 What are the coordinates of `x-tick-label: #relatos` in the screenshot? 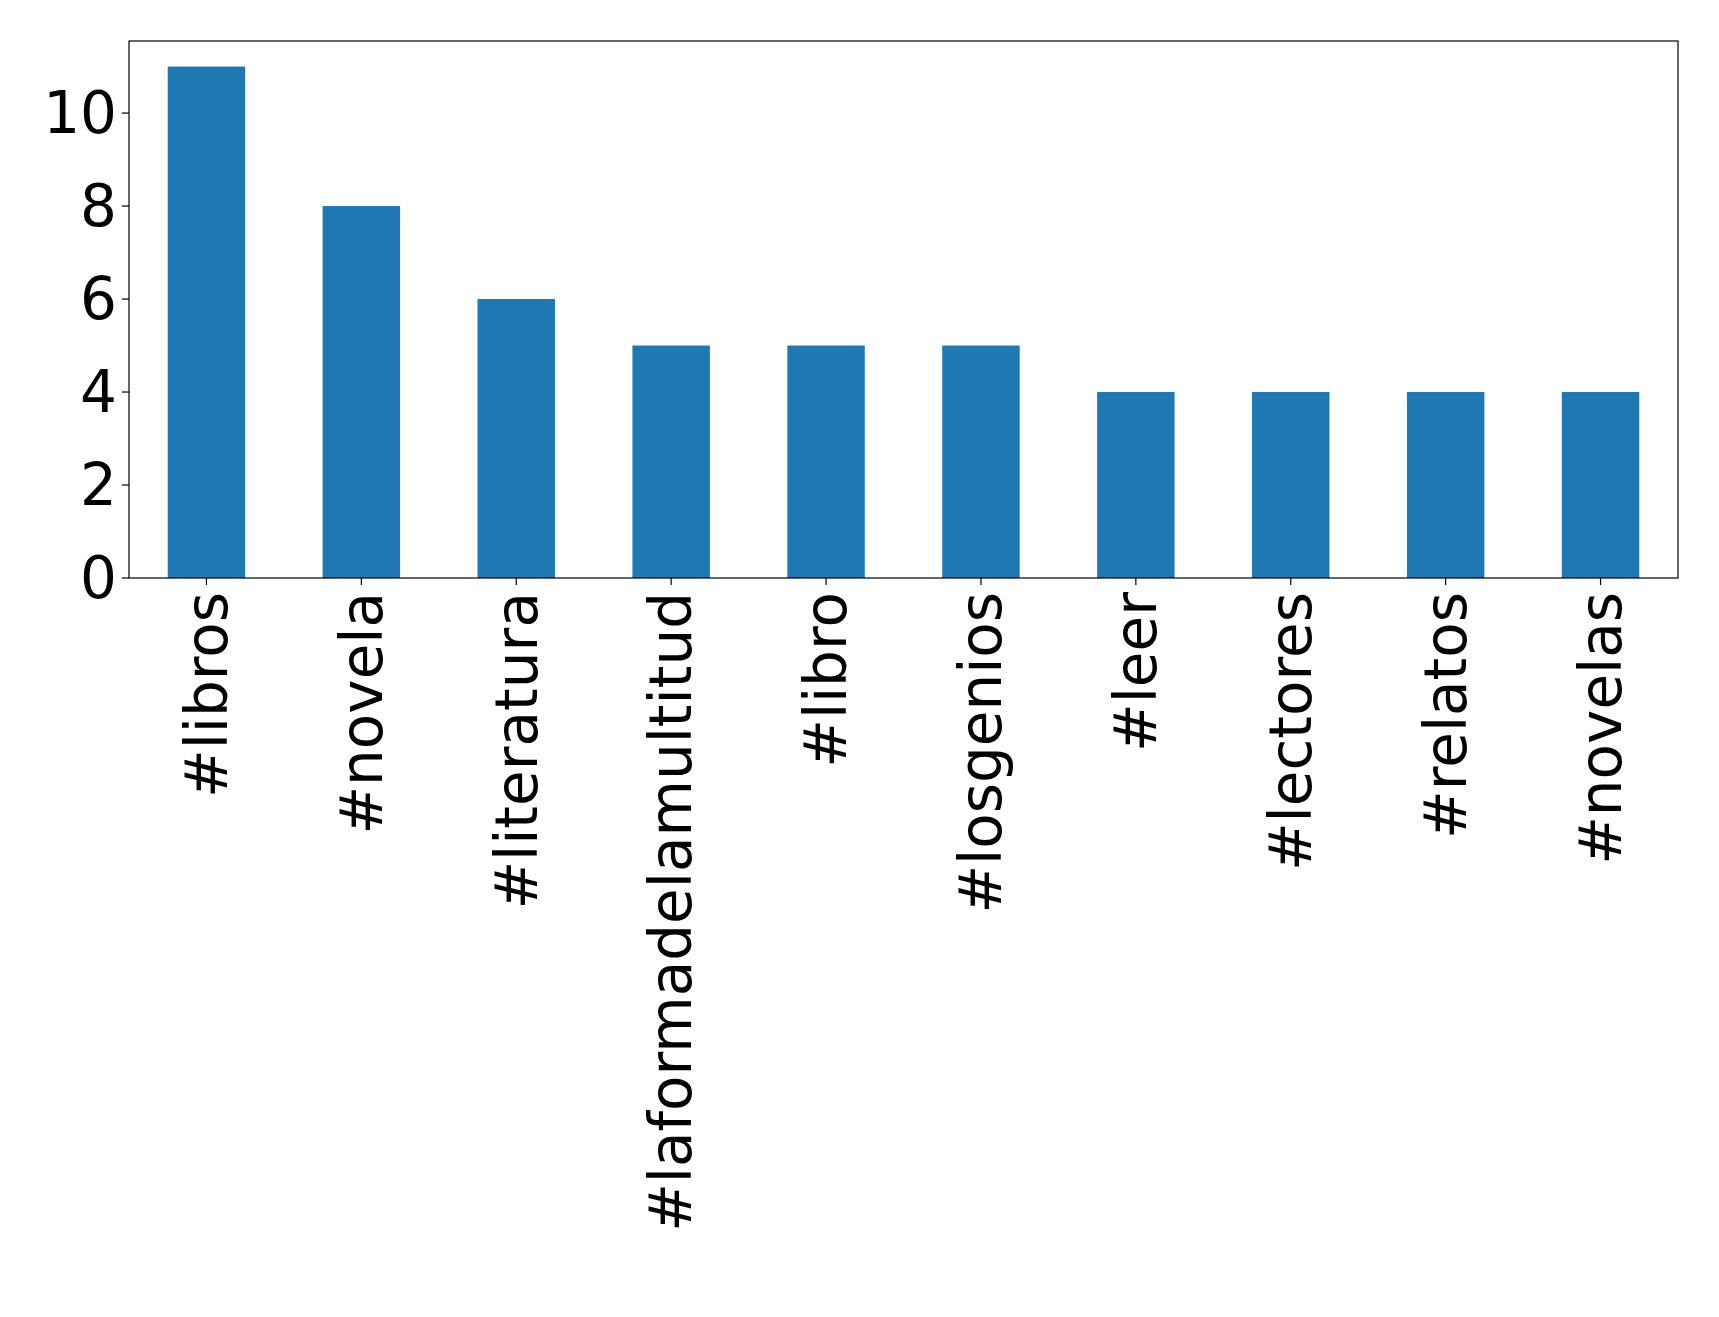 It's located at (1445, 715).